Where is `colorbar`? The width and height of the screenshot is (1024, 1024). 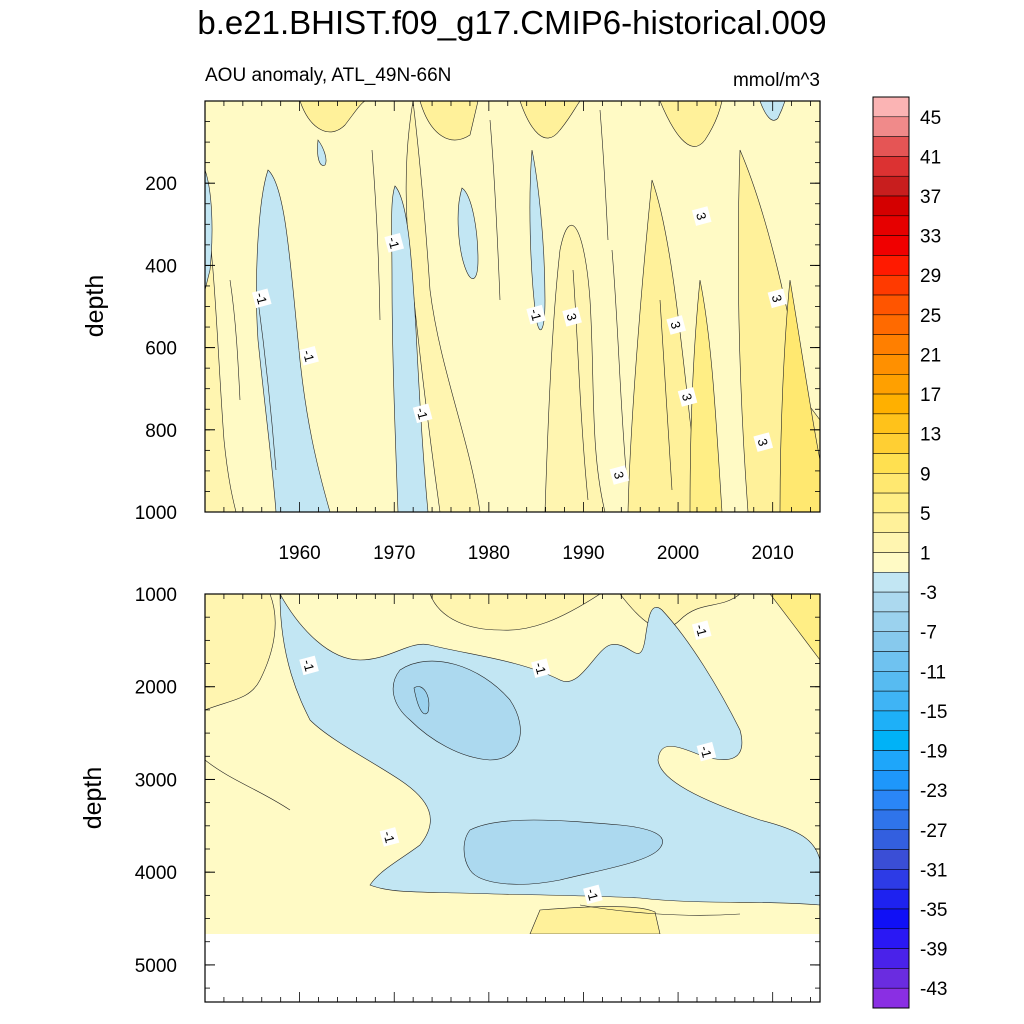 colorbar is located at coordinates (891, 552).